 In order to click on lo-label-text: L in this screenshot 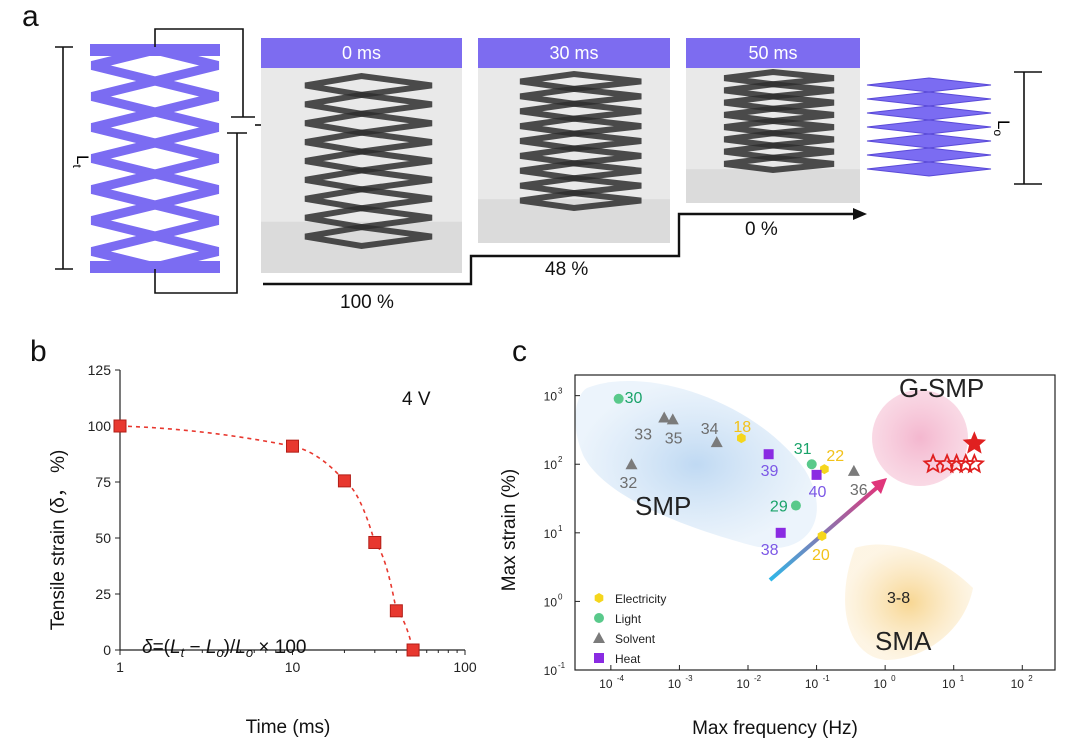, I will do `click(1003, 124)`.